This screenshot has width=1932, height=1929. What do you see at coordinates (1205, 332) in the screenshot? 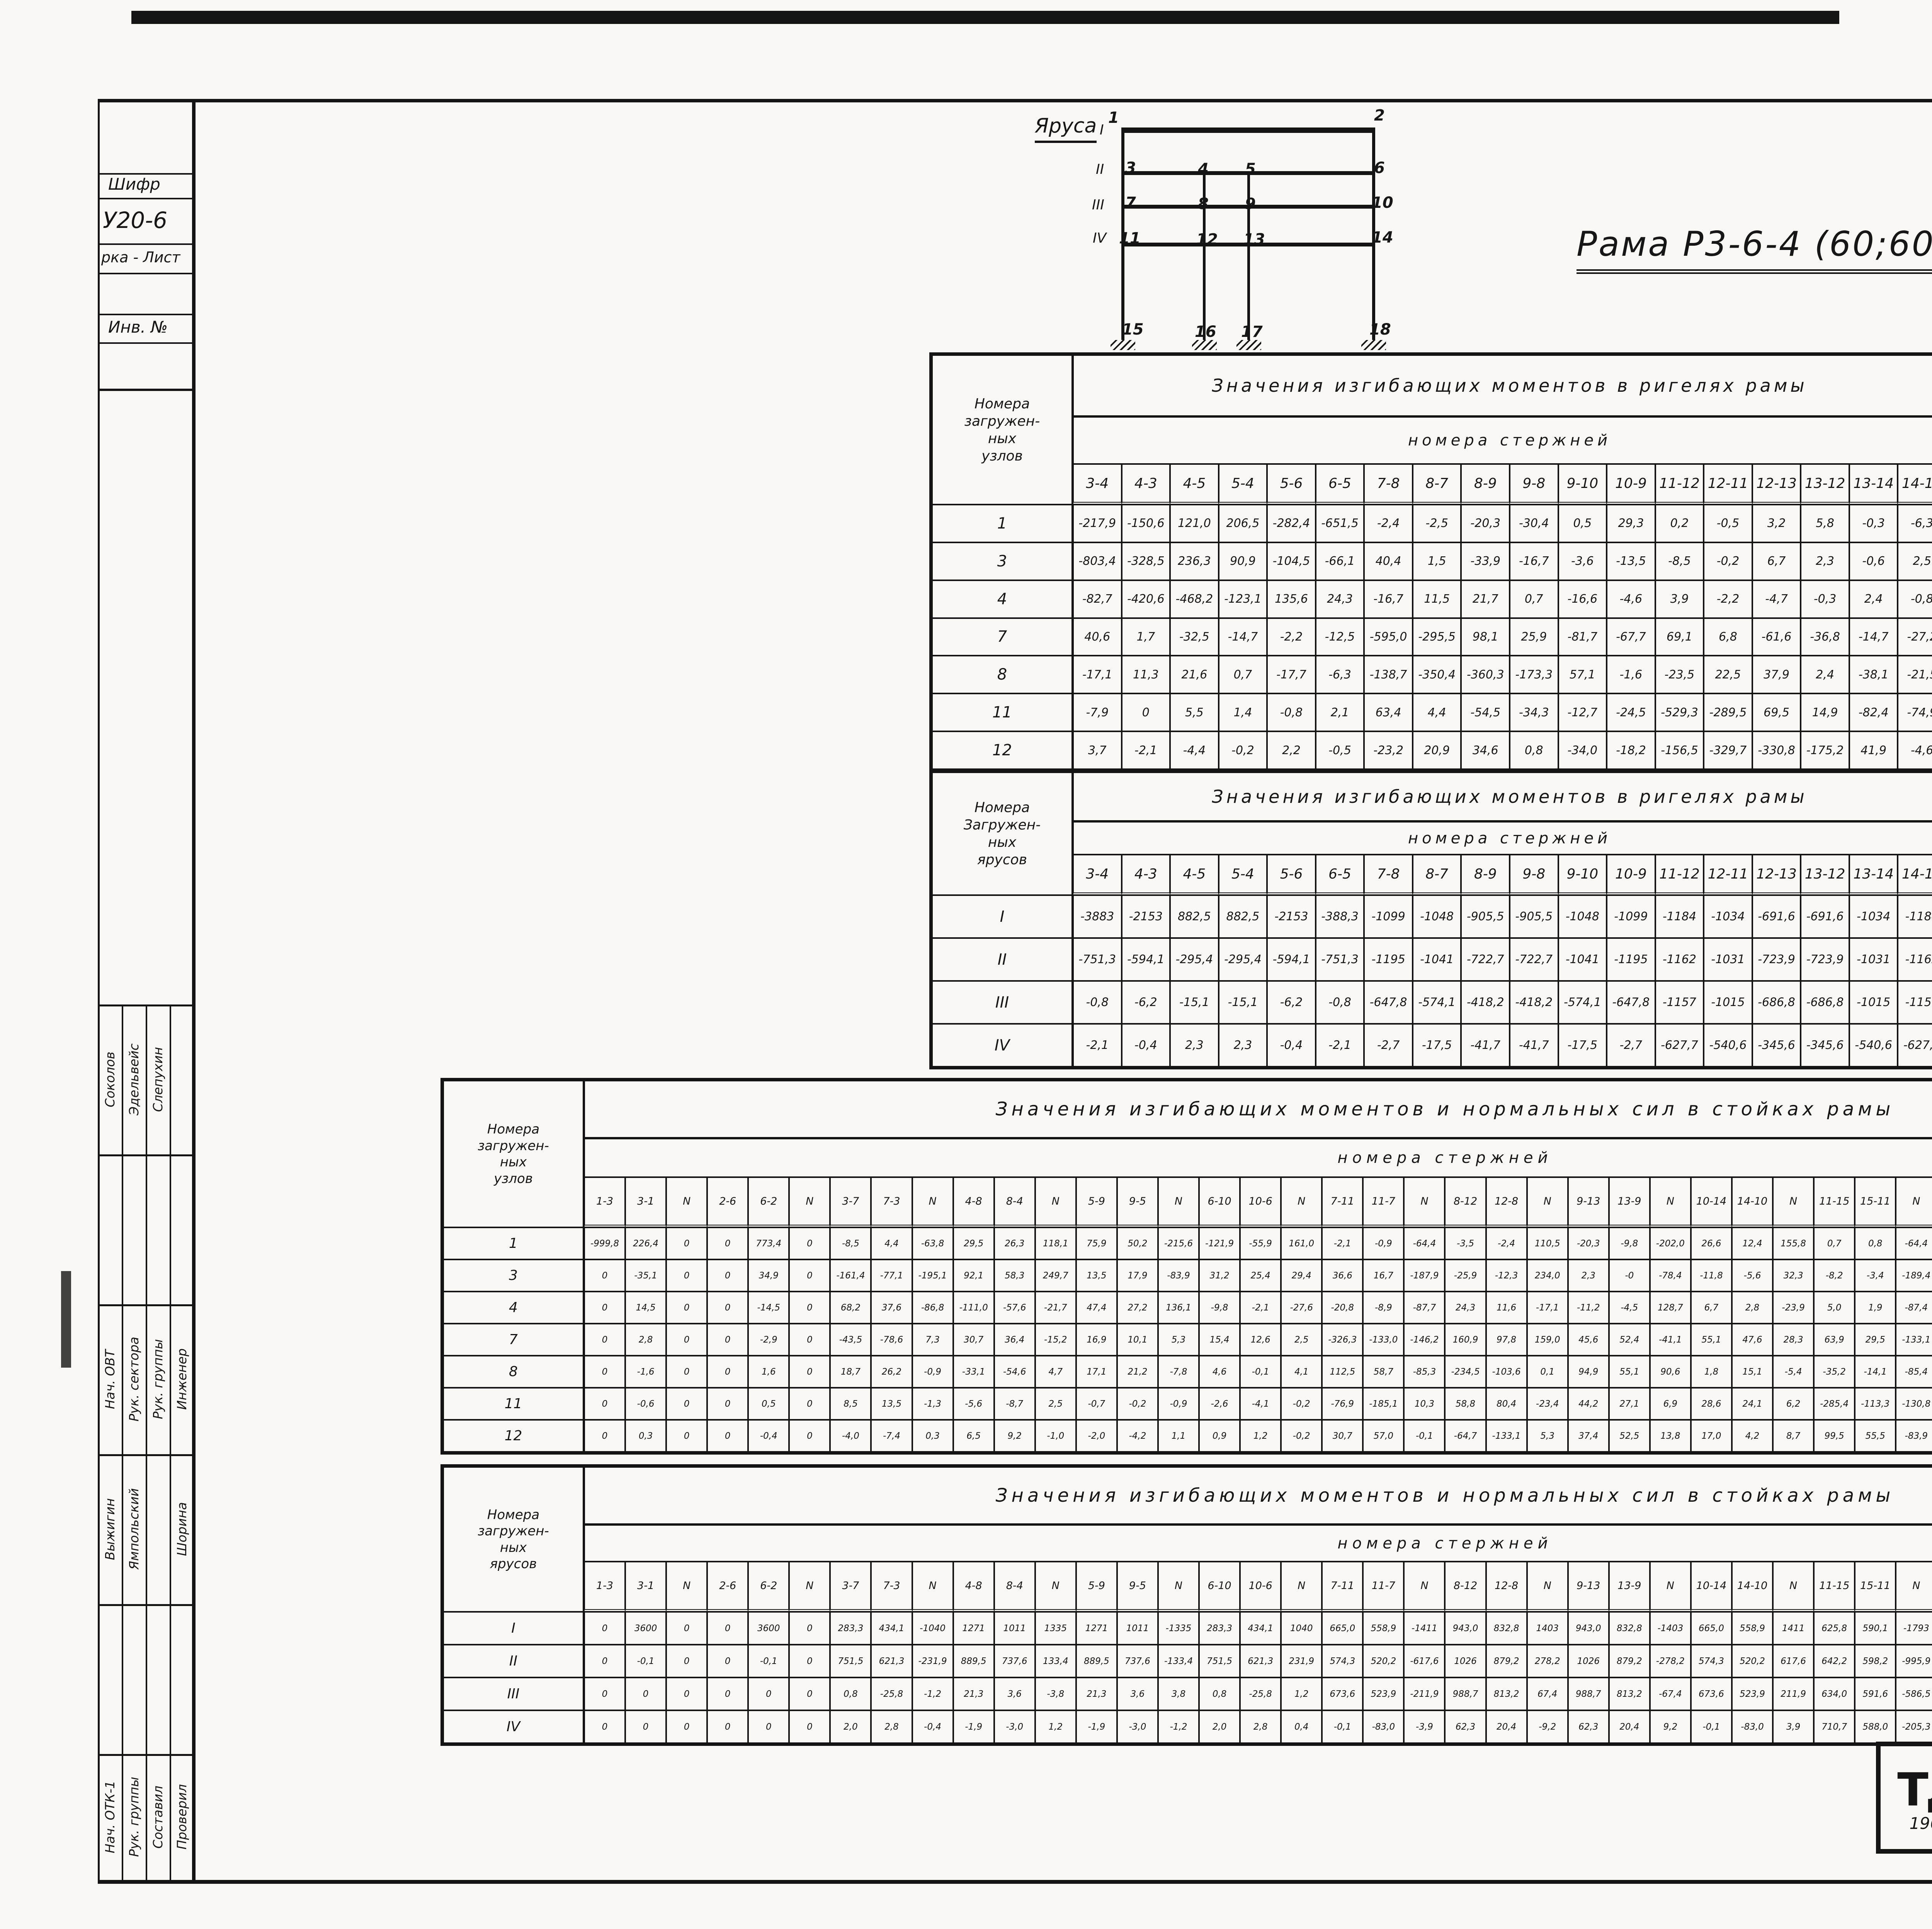
I see `diagram-node-label: 16` at bounding box center [1205, 332].